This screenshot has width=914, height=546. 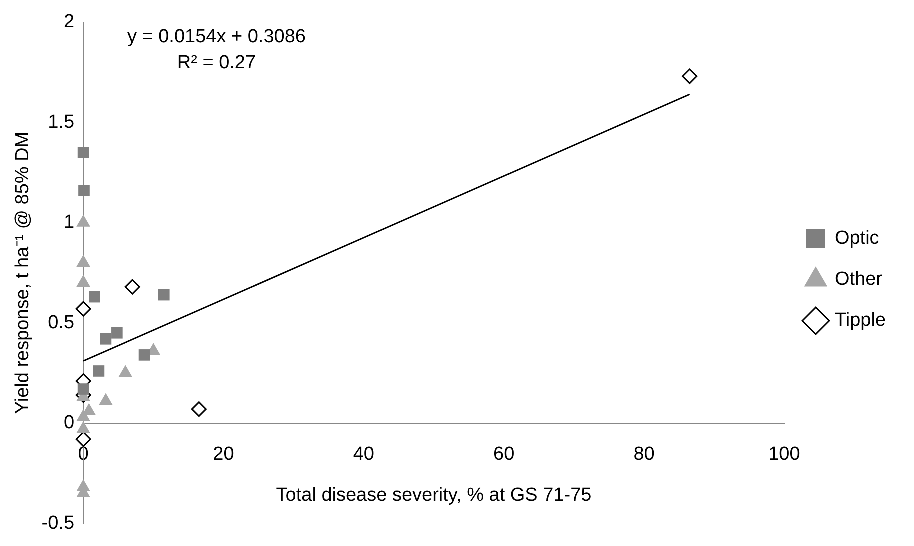 What do you see at coordinates (860, 321) in the screenshot?
I see `legend-label: Tipple` at bounding box center [860, 321].